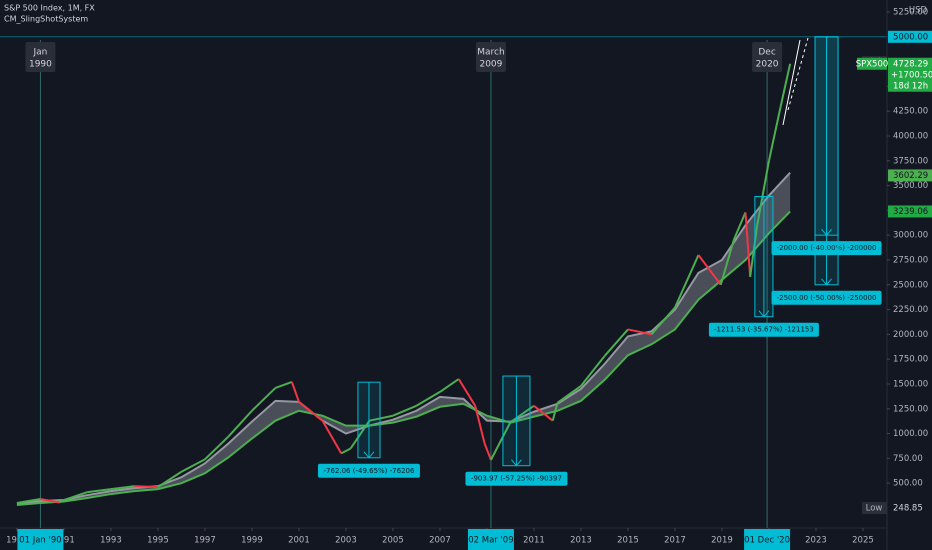 The width and height of the screenshot is (932, 550). What do you see at coordinates (910, 335) in the screenshot?
I see `y-tick-label: 2000.00` at bounding box center [910, 335].